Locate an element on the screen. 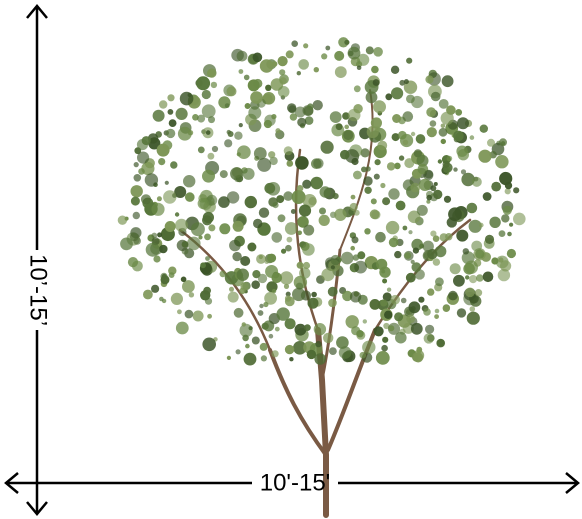 This screenshot has height=519, width=582. width-label: 10'-15' is located at coordinates (295, 482).